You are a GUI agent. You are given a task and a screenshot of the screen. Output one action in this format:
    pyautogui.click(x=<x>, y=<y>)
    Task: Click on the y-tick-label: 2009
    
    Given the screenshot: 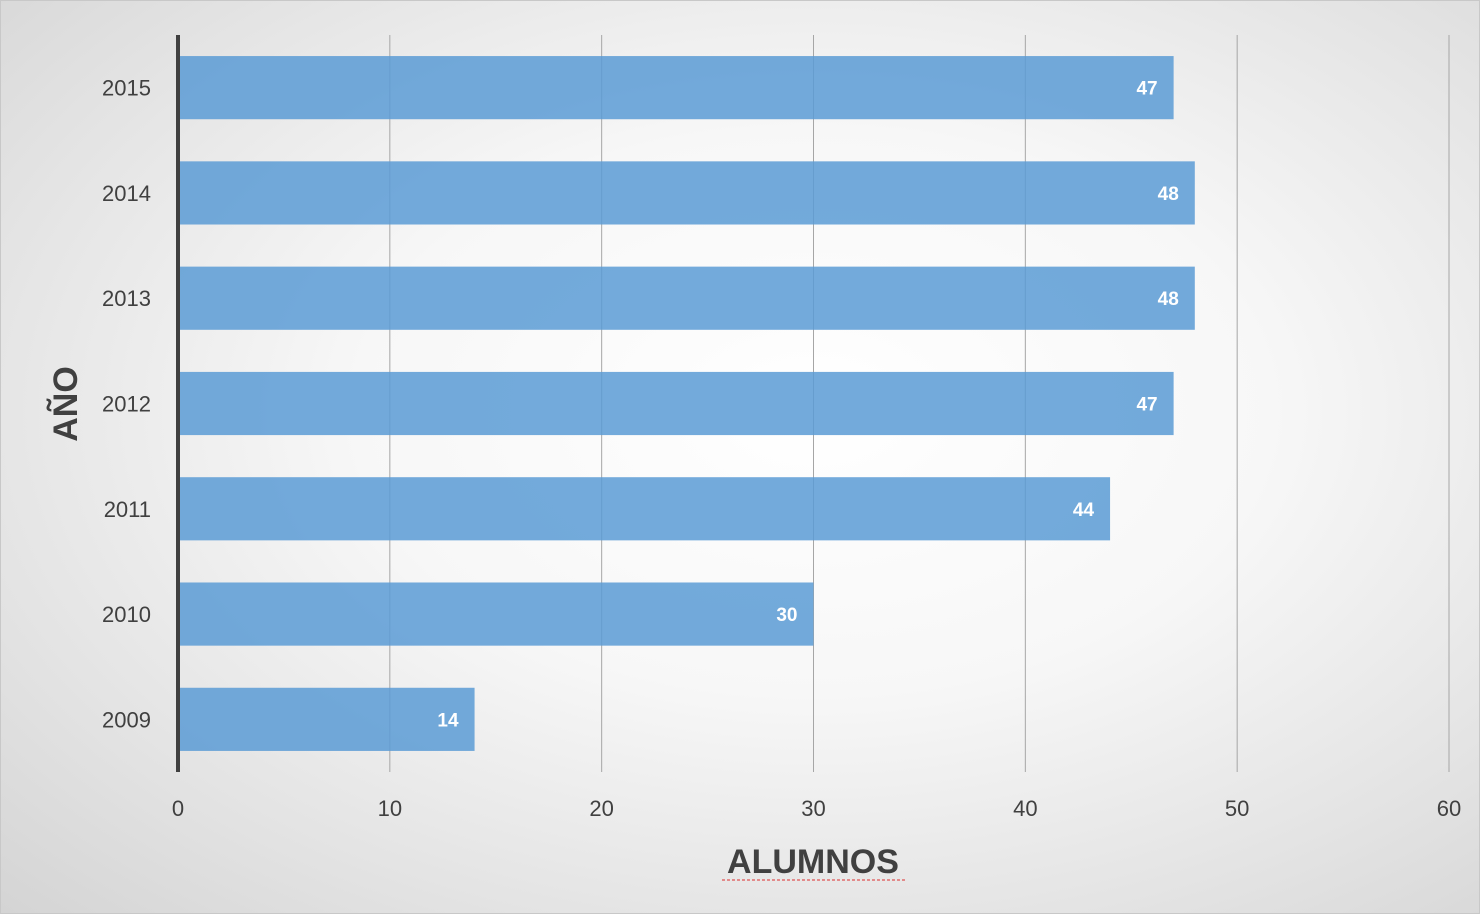 What is the action you would take?
    pyautogui.click(x=126, y=719)
    